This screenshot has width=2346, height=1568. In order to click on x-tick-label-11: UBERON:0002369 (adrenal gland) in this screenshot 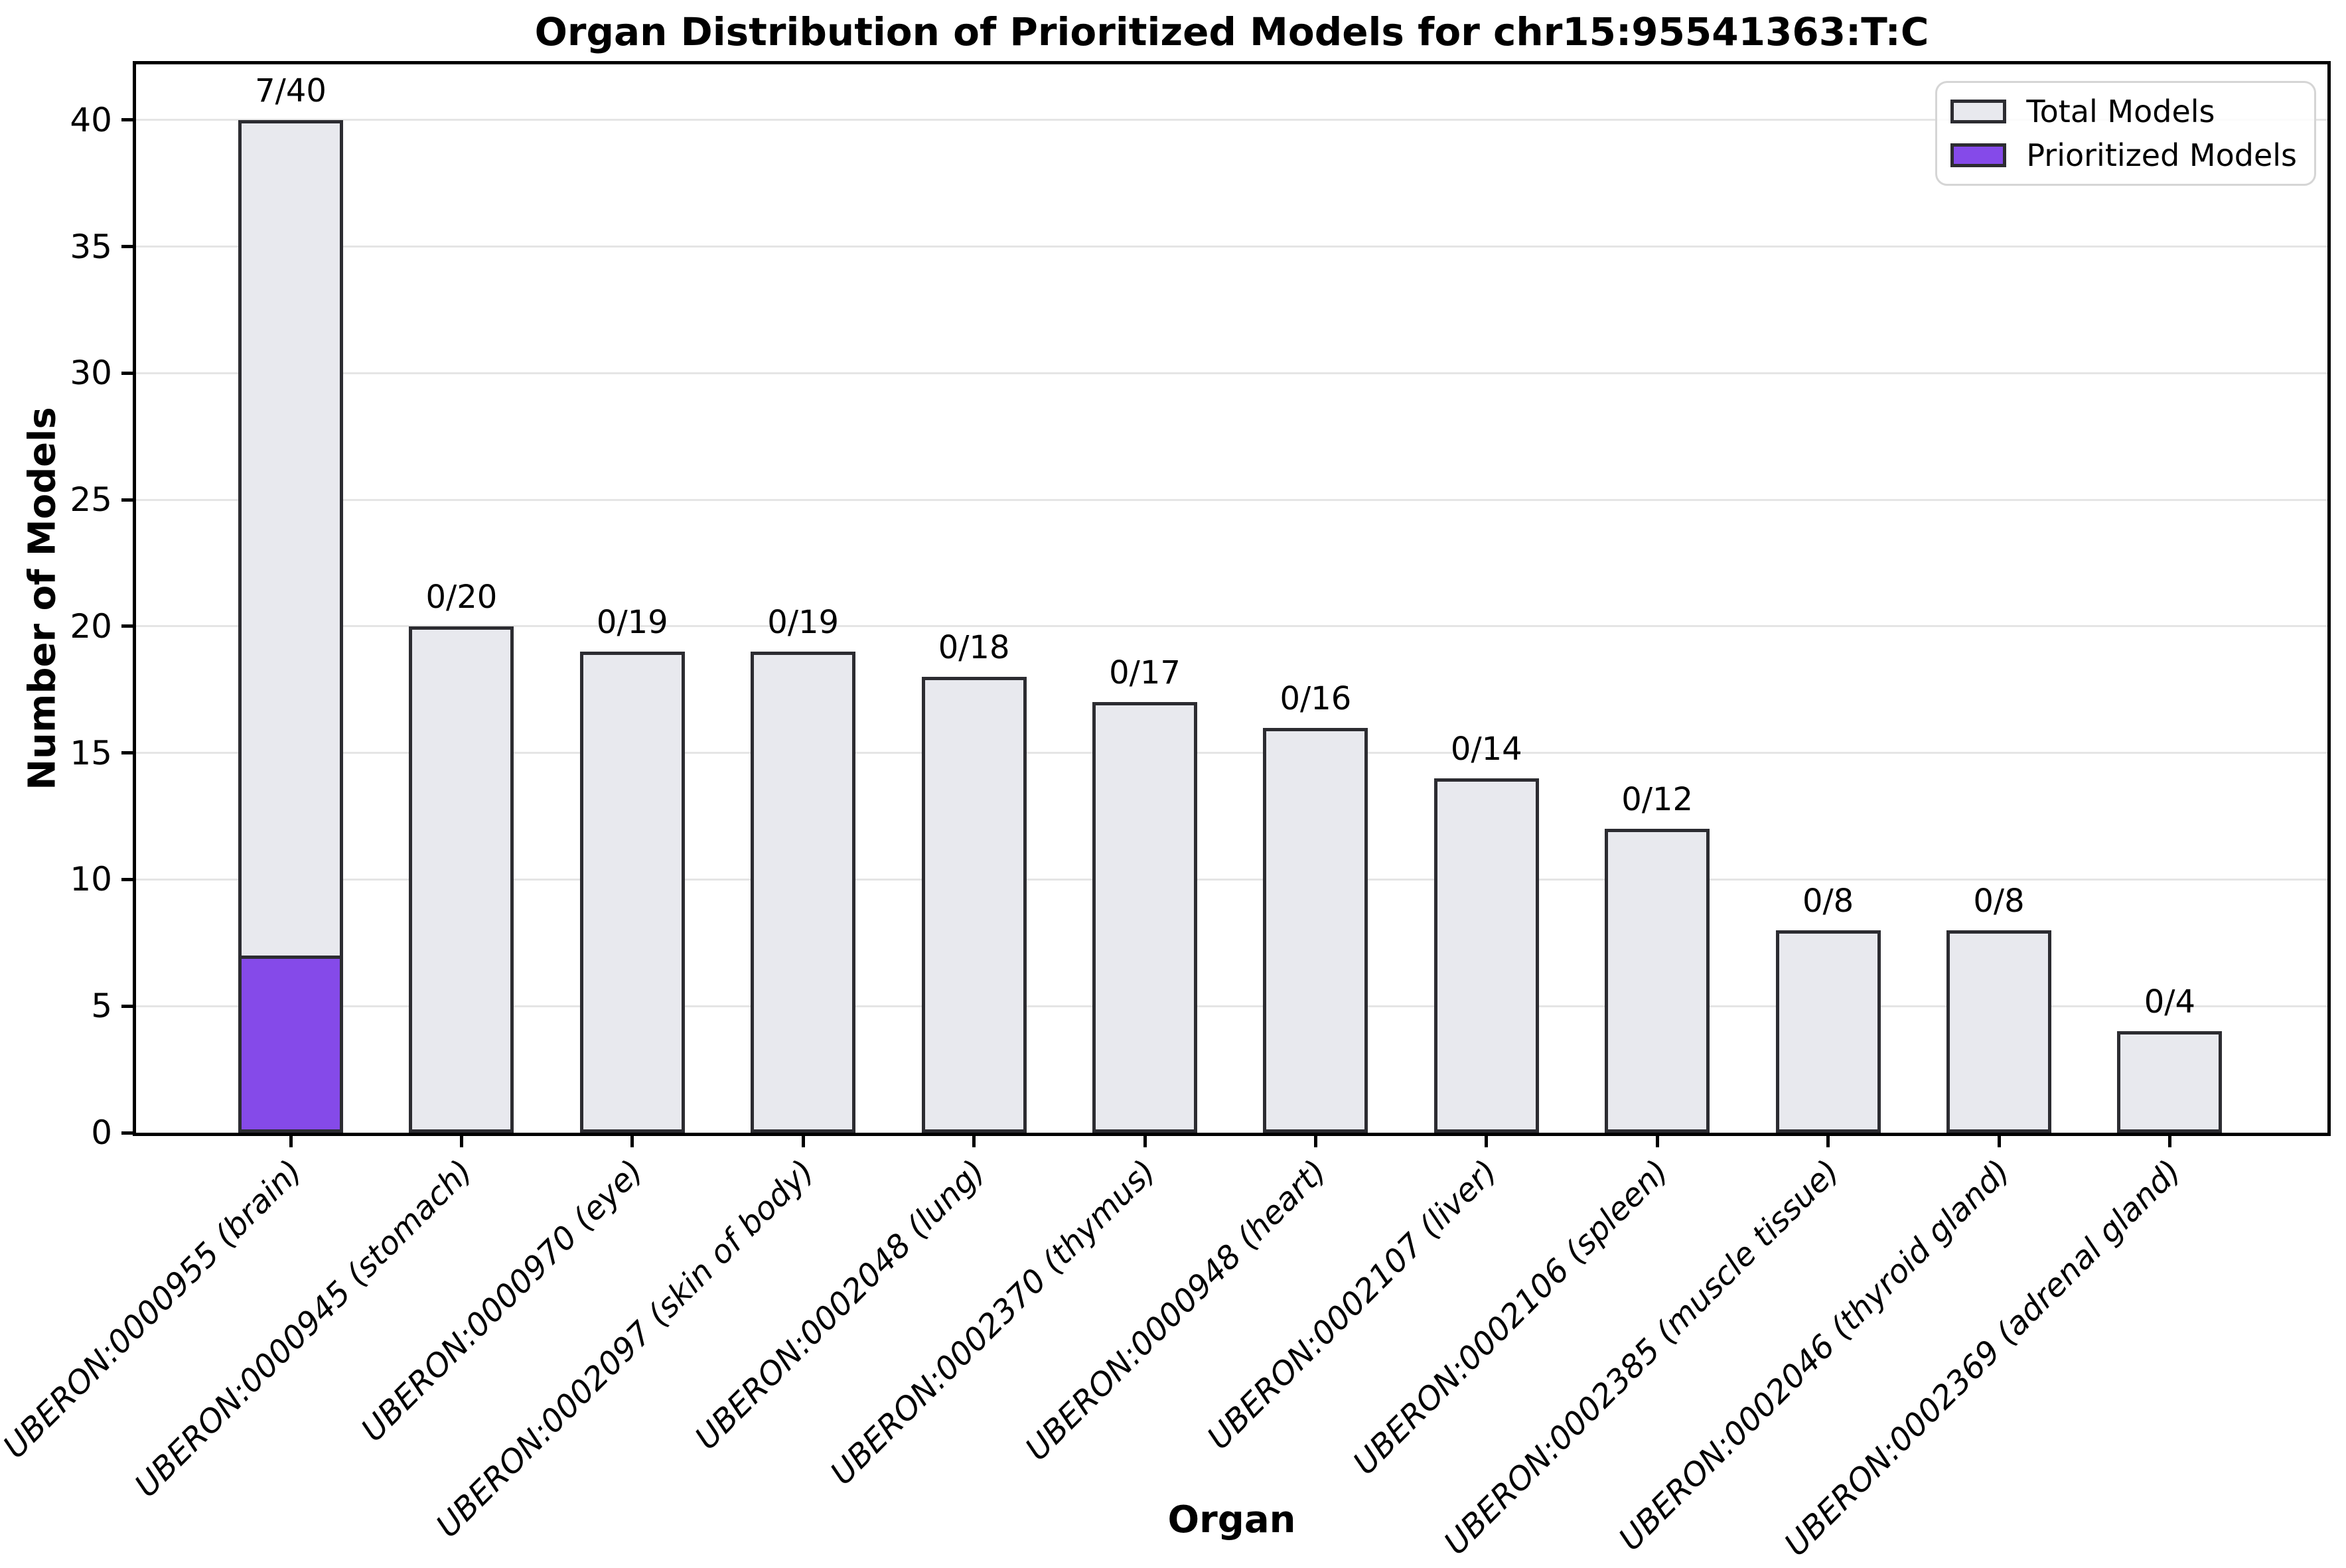, I will do `click(1982, 1358)`.